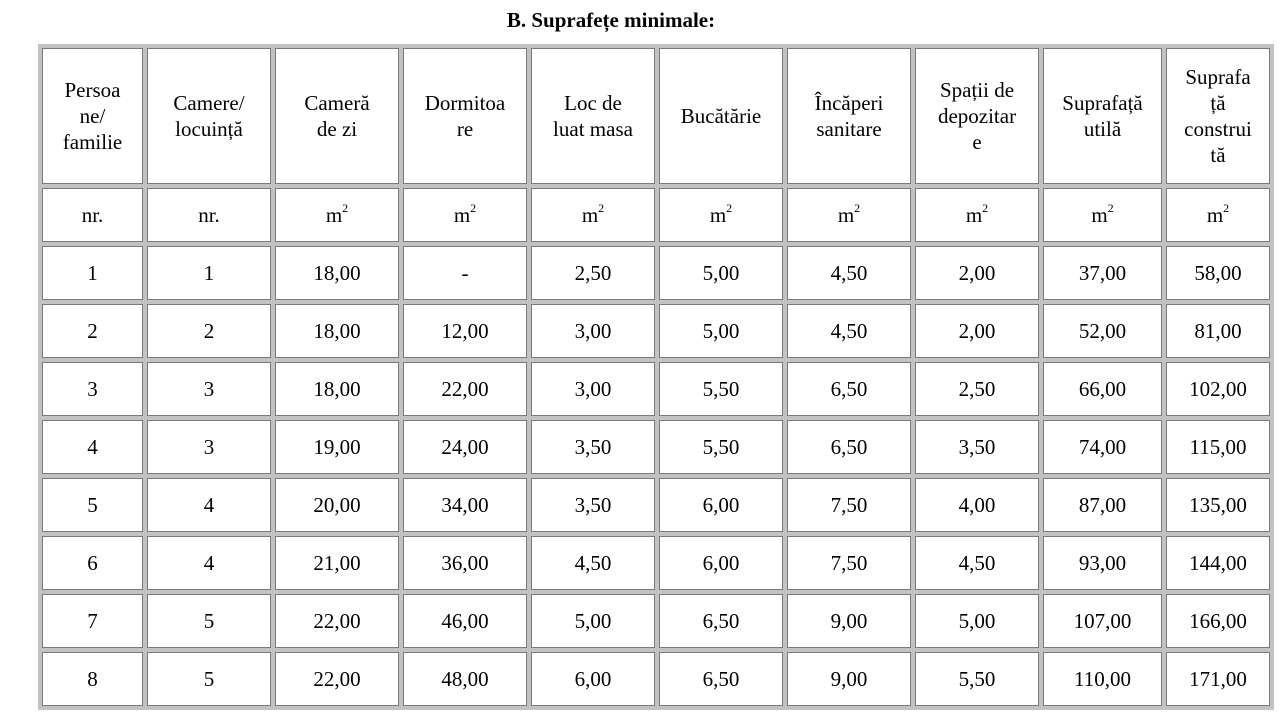 Image resolution: width=1287 pixels, height=722 pixels. What do you see at coordinates (1102, 679) in the screenshot?
I see `table-cell: 110,00` at bounding box center [1102, 679].